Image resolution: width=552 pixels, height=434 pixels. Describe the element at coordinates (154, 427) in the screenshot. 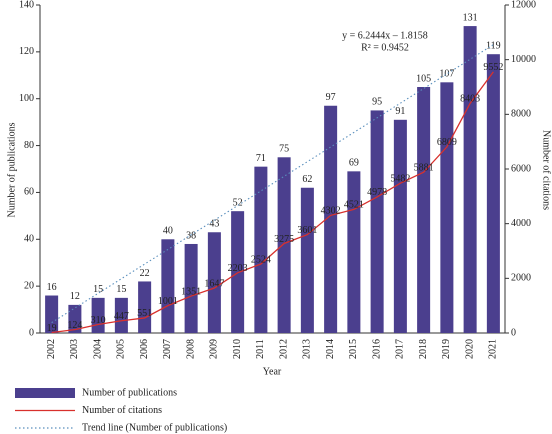

I see `legend-label: Trend line (Number of publications)` at that location.